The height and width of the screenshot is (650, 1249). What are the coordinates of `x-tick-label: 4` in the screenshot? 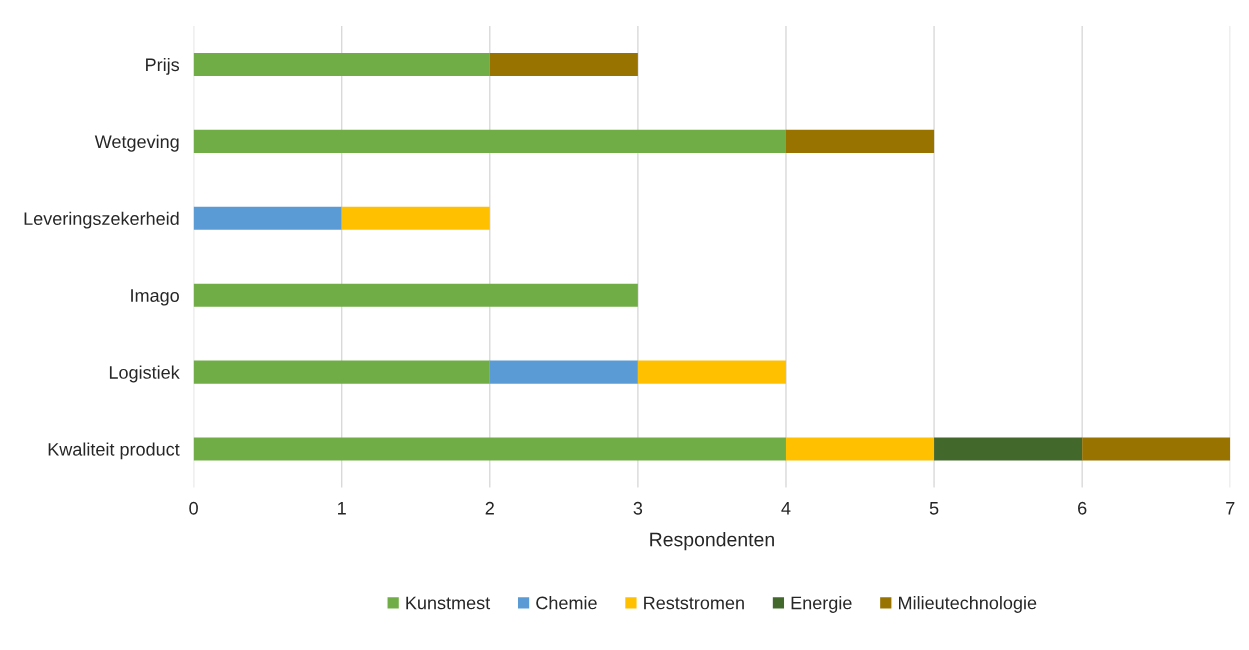 It's located at (786, 508).